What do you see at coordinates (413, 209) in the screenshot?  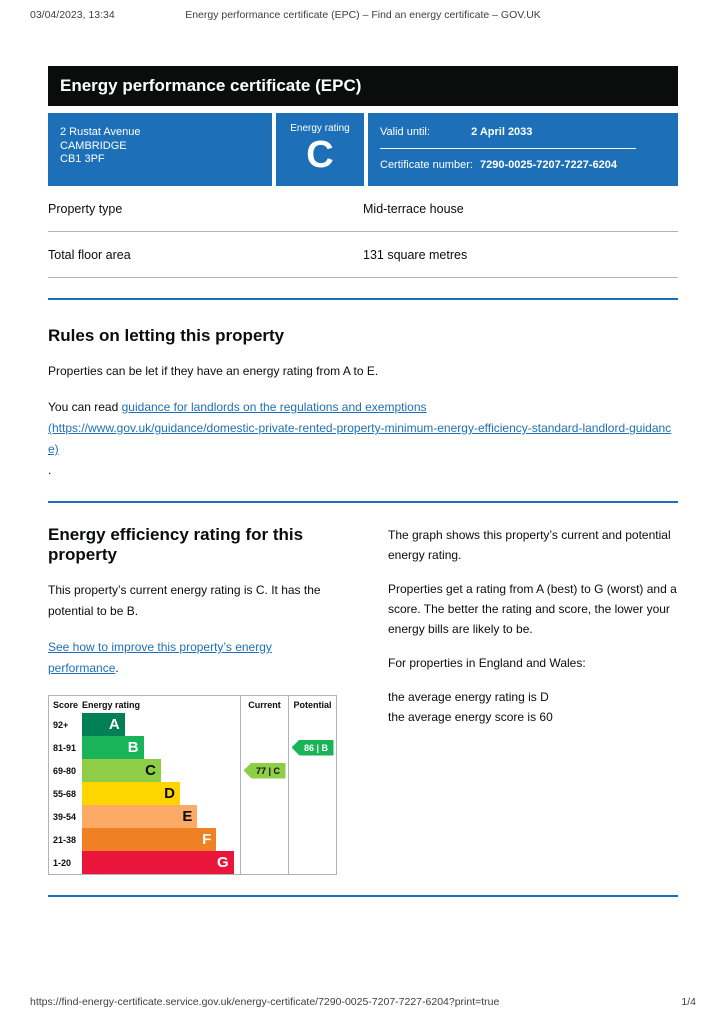 I see `property-type-value: Mid-terrace house` at bounding box center [413, 209].